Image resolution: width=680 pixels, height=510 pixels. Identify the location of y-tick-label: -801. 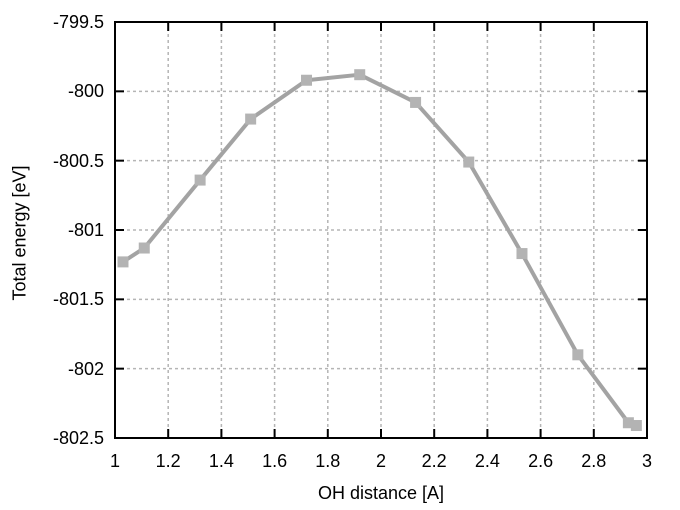
(85, 230).